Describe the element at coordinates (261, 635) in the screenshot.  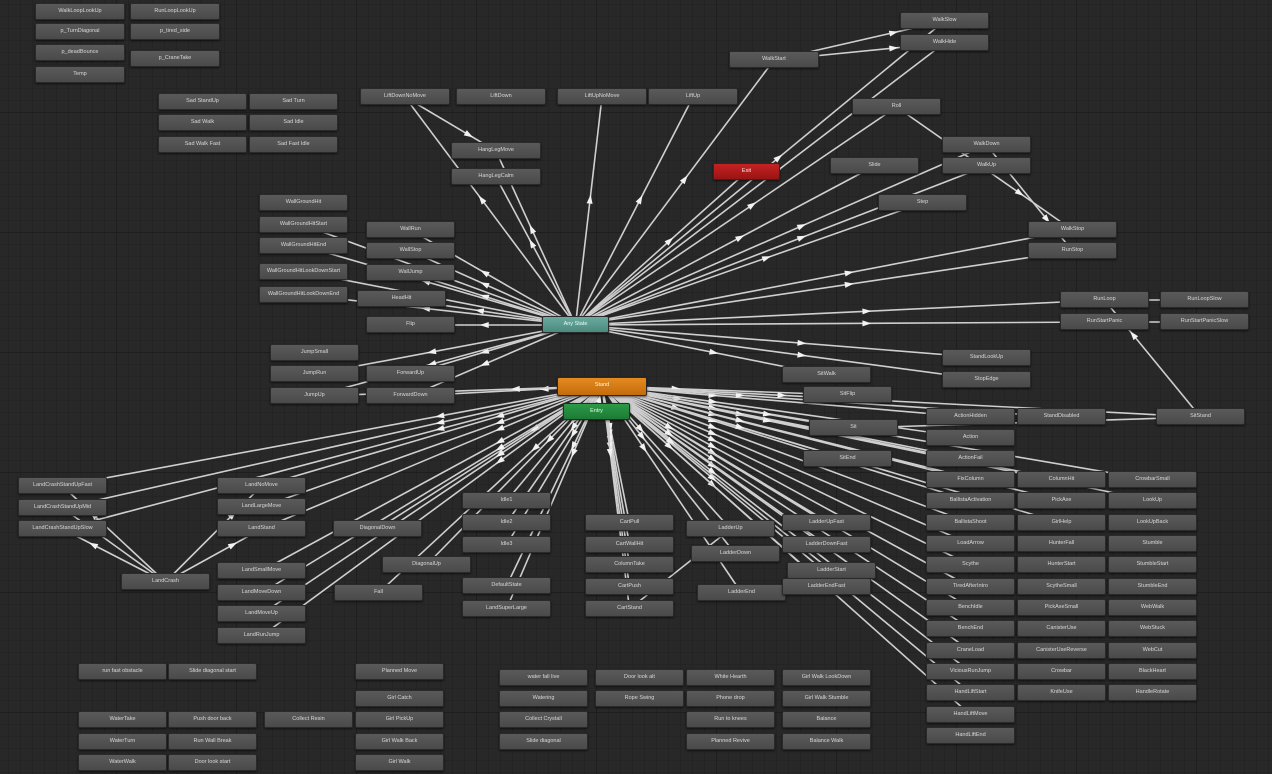
I see `state-node-landrunjump: LandRunJump` at that location.